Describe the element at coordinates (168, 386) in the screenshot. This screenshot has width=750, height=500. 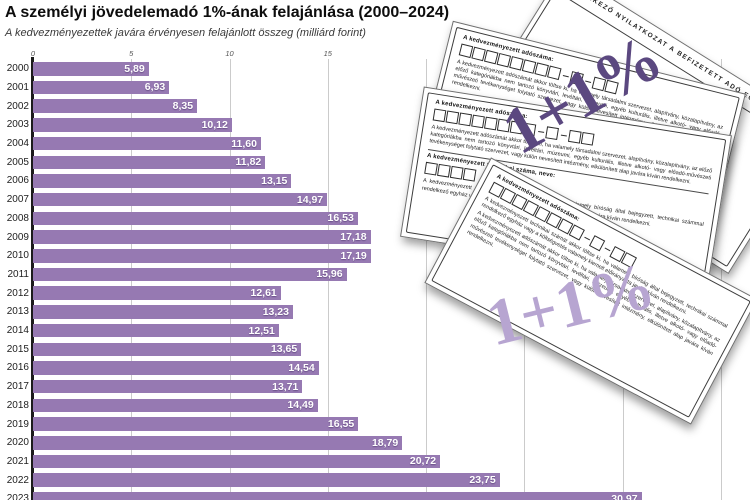
I see `bar-2017: 13,71` at that location.